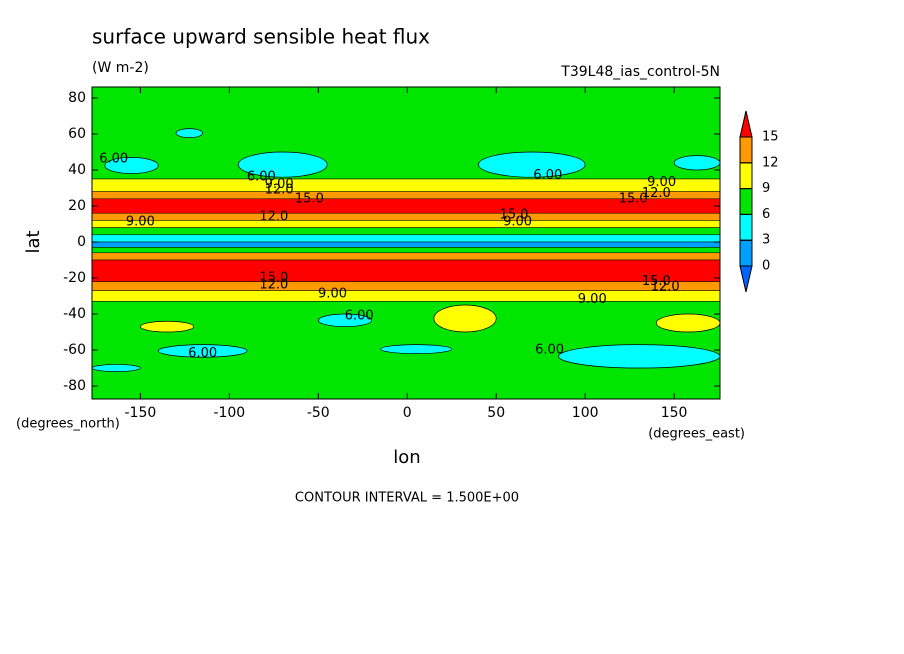 This screenshot has height=654, width=904. I want to click on y-tick-label: 0, so click(81, 242).